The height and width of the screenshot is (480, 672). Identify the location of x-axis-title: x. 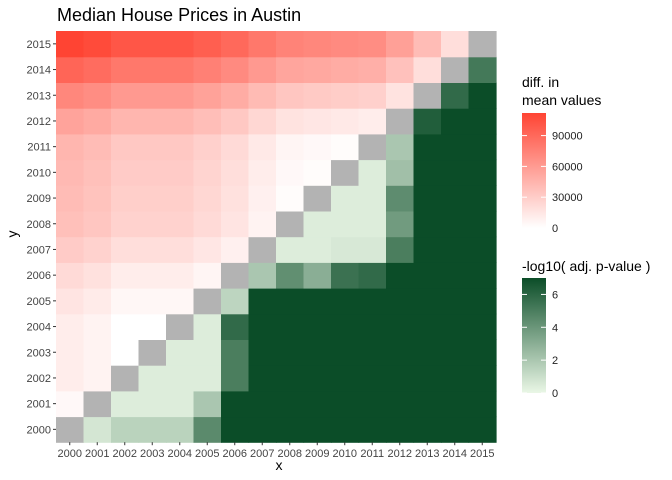
(279, 465).